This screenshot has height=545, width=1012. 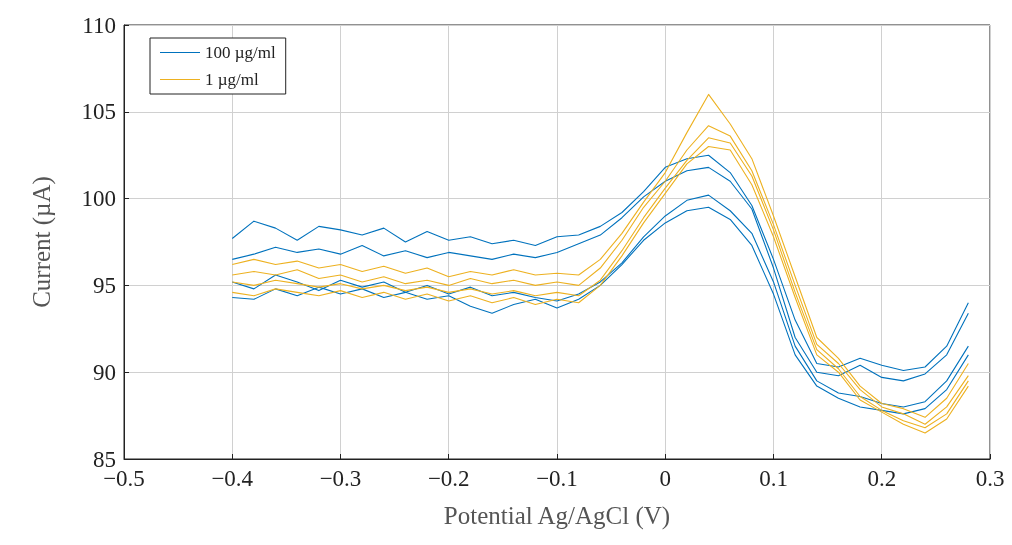 I want to click on x-tick-label: −0.1, so click(x=557, y=478).